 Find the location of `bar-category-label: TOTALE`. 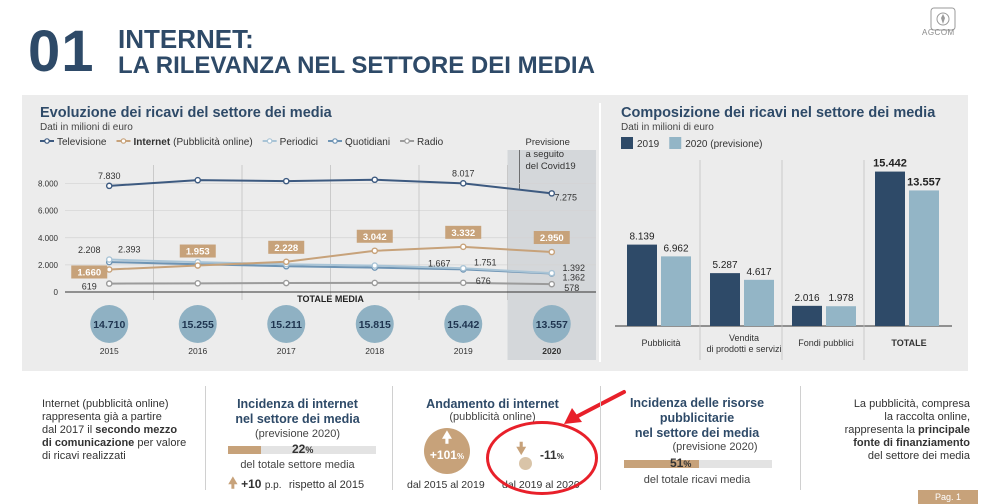

bar-category-label: TOTALE is located at coordinates (908, 343).